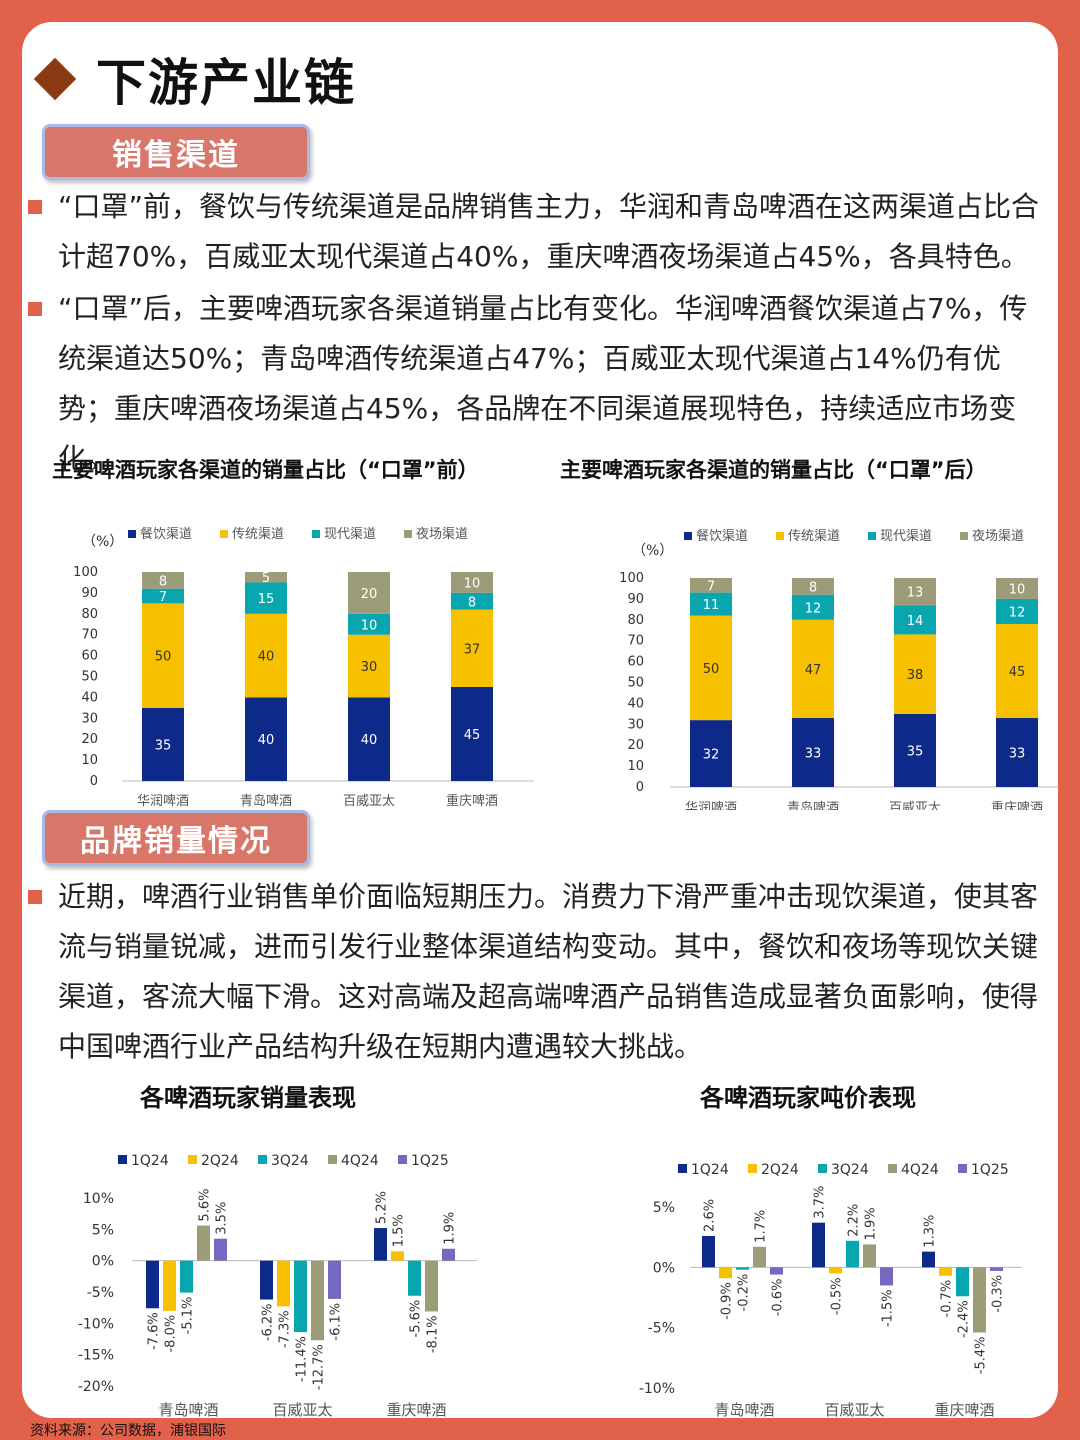  What do you see at coordinates (657, 1389) in the screenshot?
I see `y-tick-label: -10%` at bounding box center [657, 1389].